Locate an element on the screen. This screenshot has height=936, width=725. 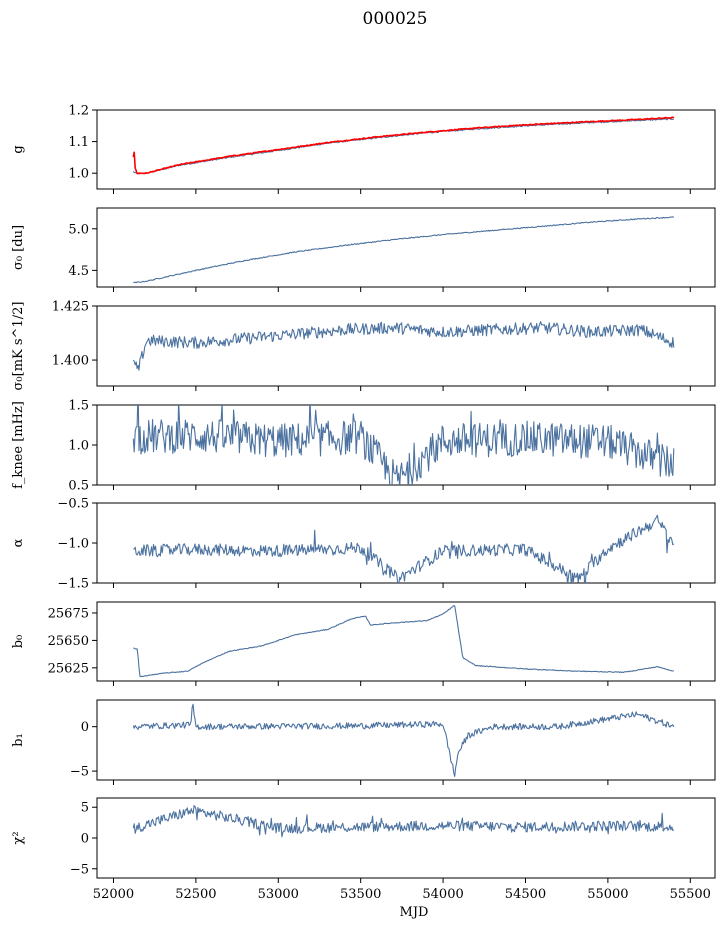
figure-title: 000025 is located at coordinates (395, 19).